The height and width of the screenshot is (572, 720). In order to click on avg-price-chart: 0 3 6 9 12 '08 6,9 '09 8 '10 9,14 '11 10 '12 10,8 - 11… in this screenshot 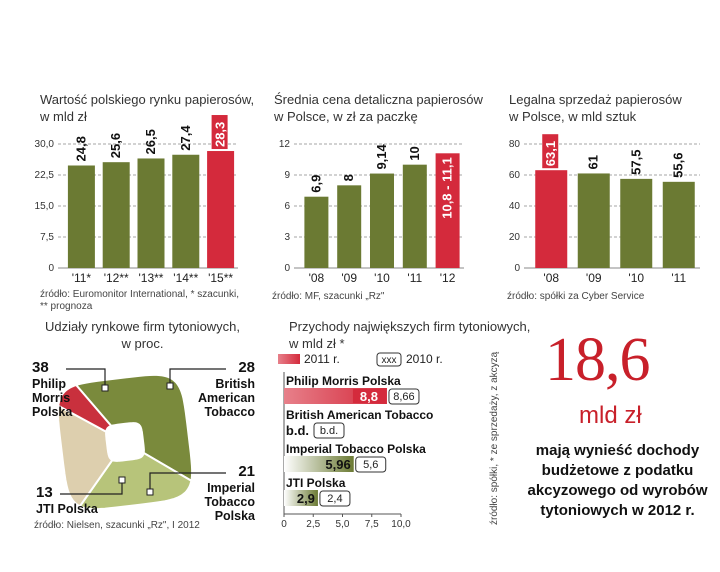, I will do `click(371, 212)`.